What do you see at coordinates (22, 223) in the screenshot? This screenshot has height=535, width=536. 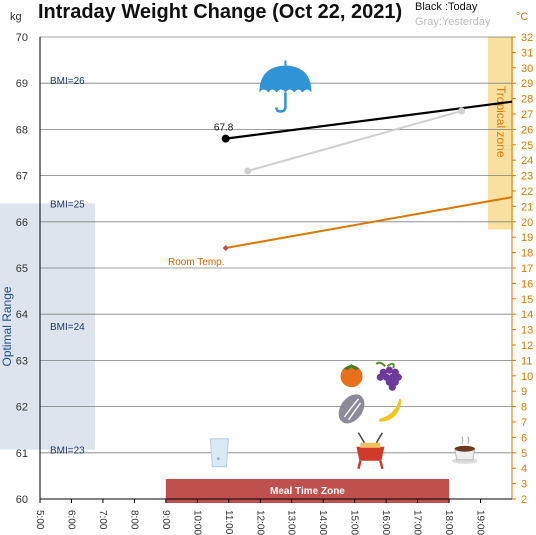 I see `y-left-tick-label: 66` at bounding box center [22, 223].